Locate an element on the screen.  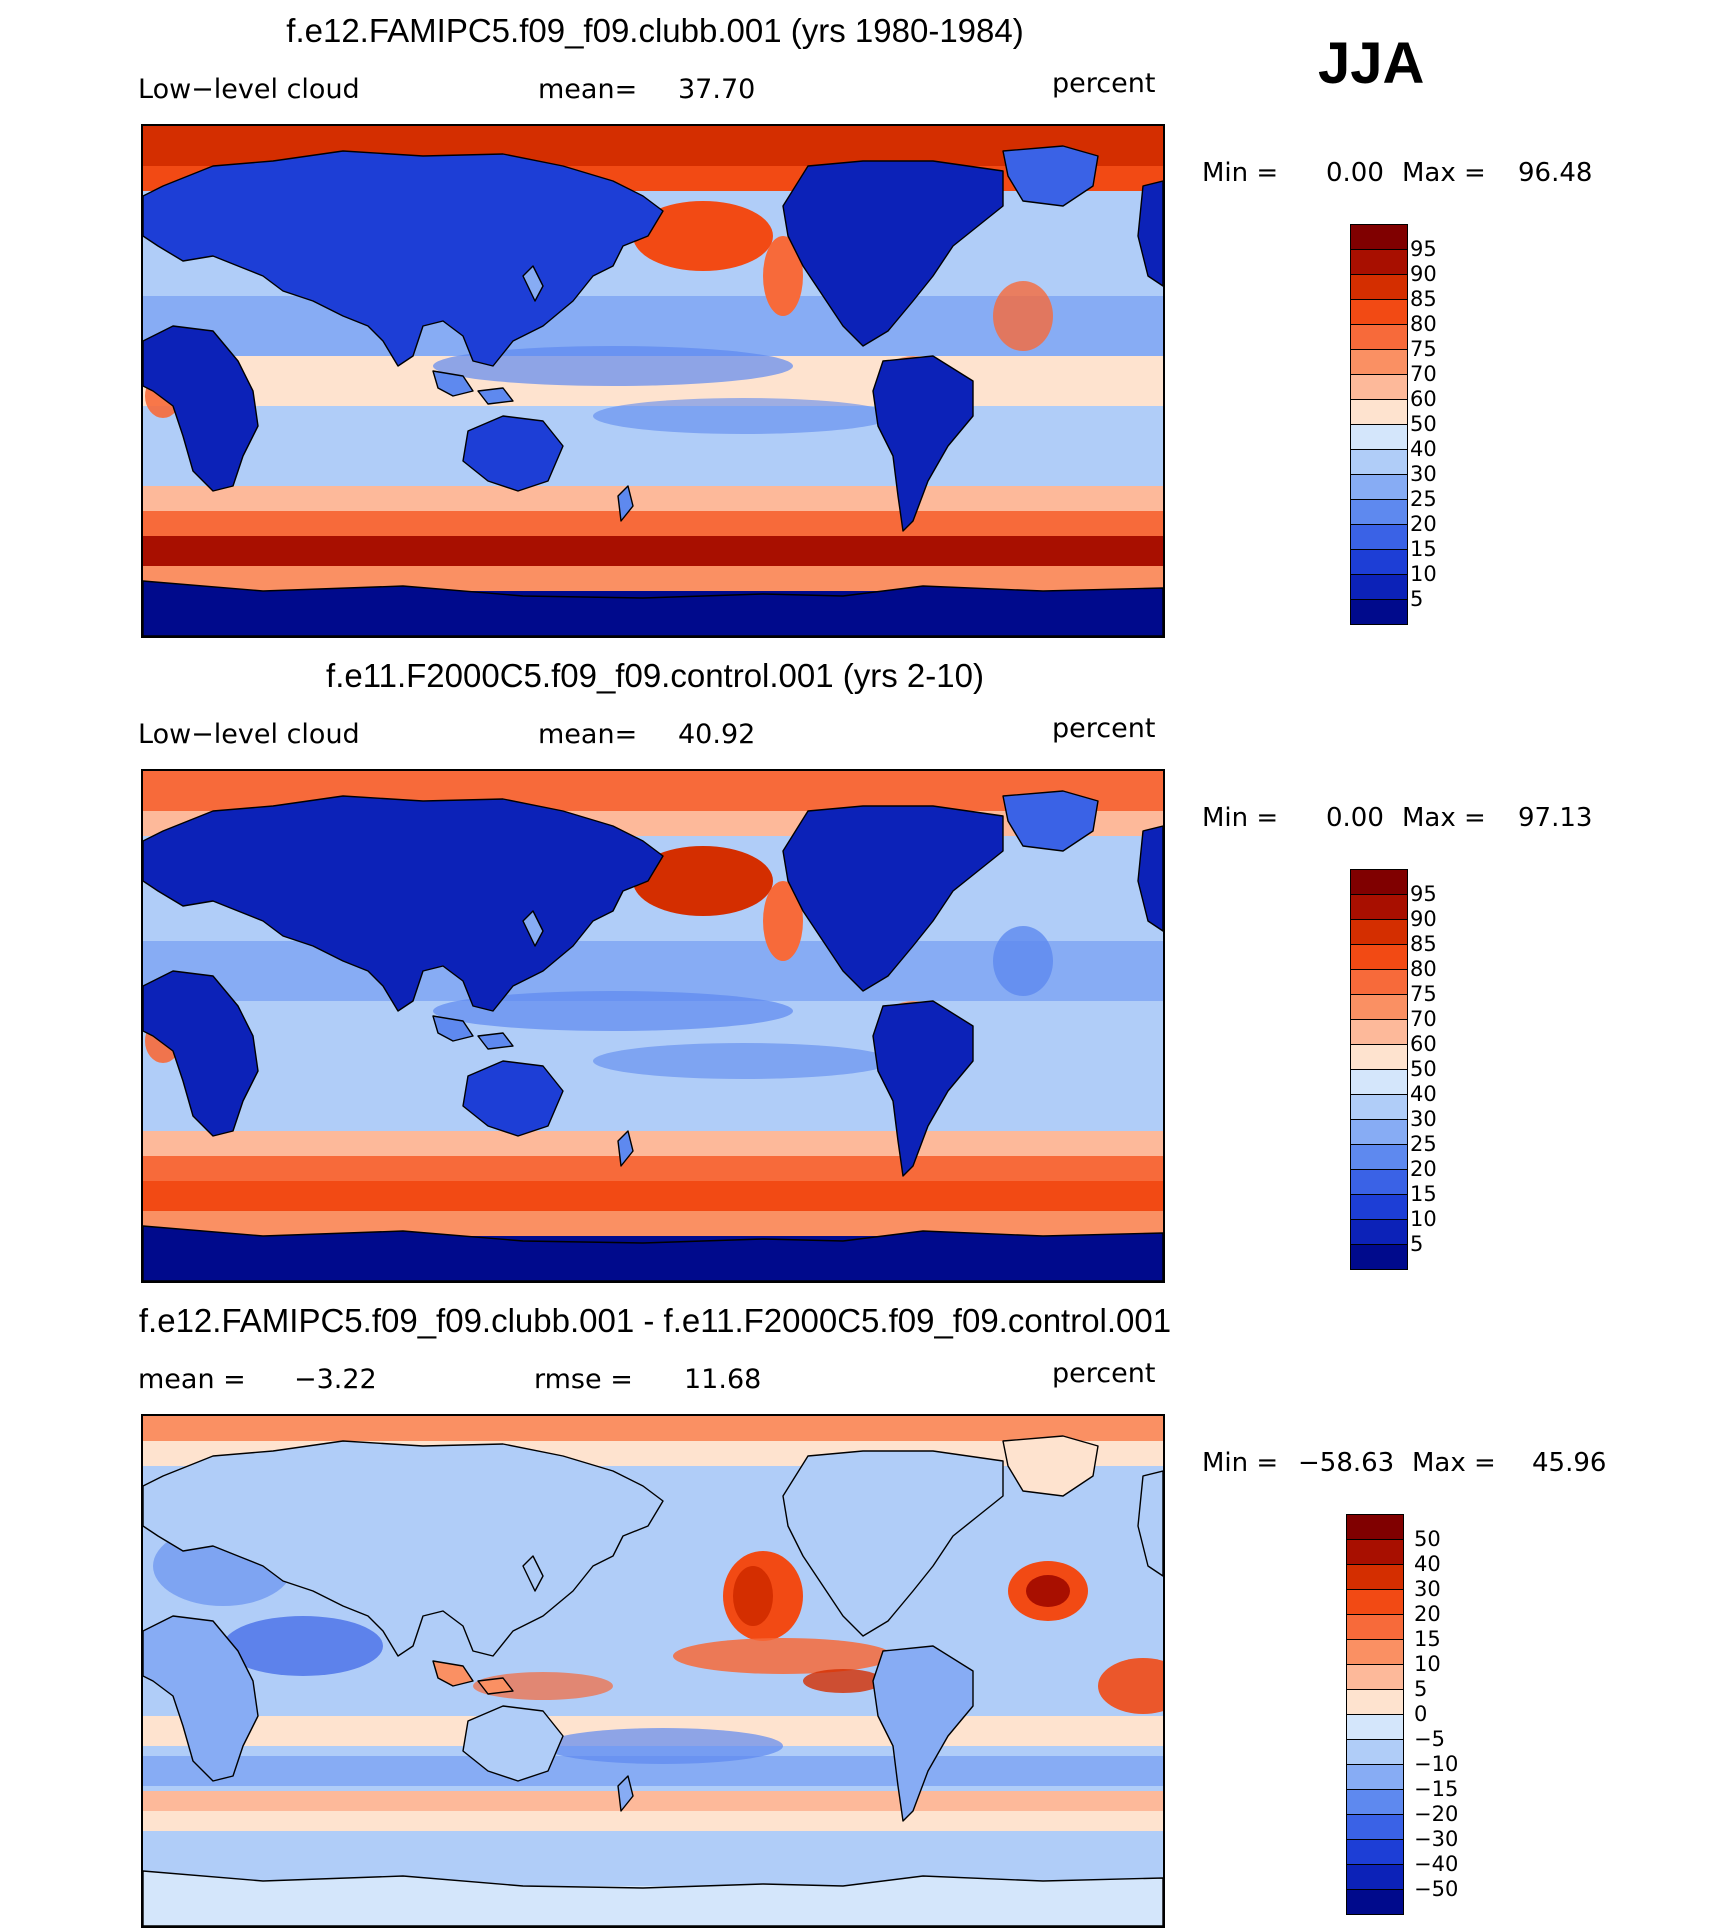
colorbar-level-label: 20 is located at coordinates (1423, 524).